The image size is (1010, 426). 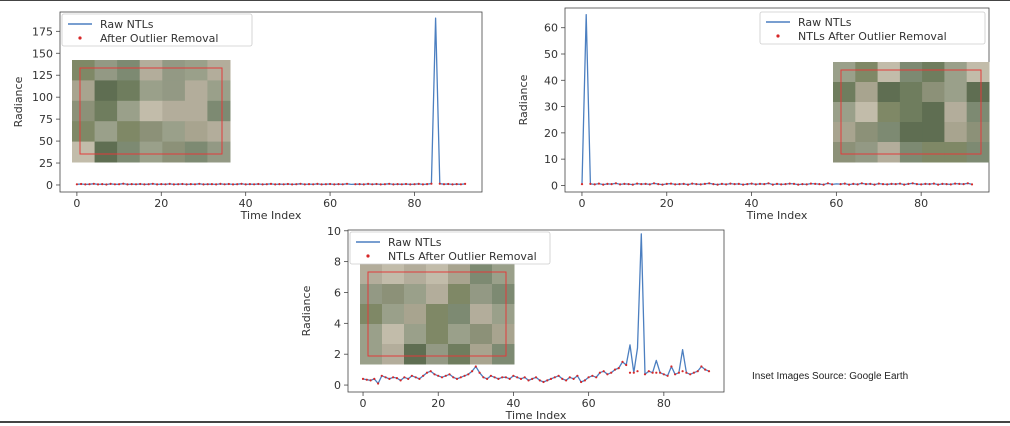 I want to click on x-tick-label: 20, so click(x=438, y=403).